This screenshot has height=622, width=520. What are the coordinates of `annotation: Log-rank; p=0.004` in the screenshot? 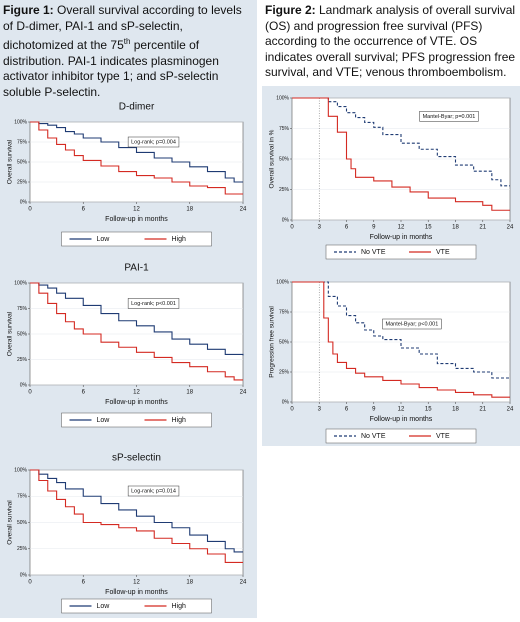 It's located at (153, 142).